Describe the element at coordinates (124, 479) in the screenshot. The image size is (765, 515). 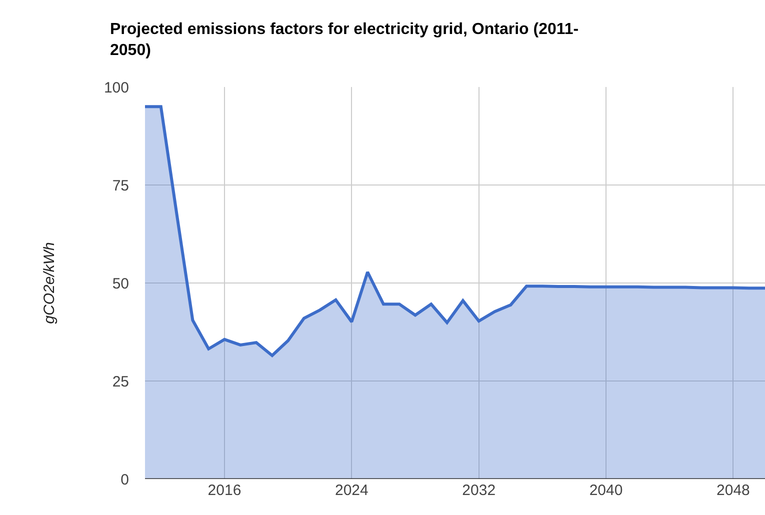
I see `y-tick-label: 0` at that location.